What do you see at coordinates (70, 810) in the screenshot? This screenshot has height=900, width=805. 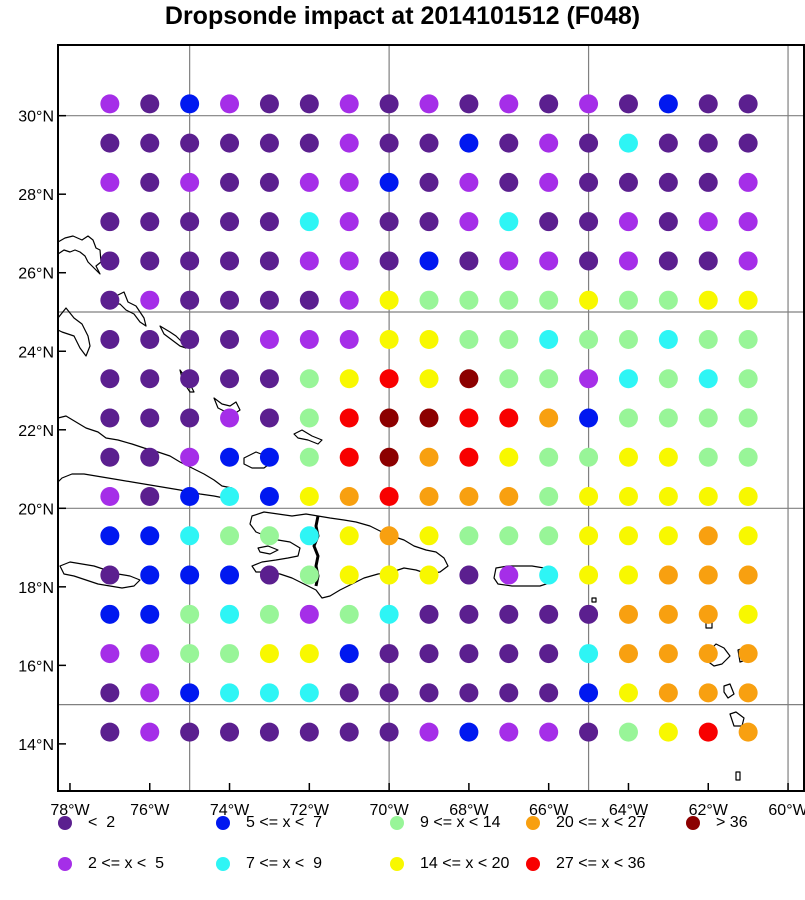 I see `x-tick-label: 78°W` at bounding box center [70, 810].